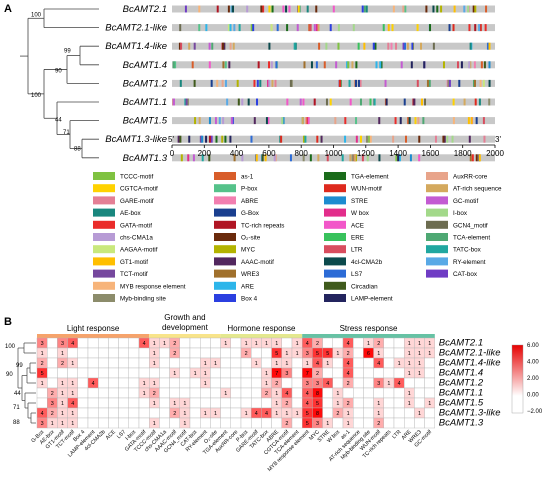 This screenshot has width=550, height=484. What do you see at coordinates (17, 394) in the screenshot?
I see `bootstrap-value: 44` at bounding box center [17, 394].